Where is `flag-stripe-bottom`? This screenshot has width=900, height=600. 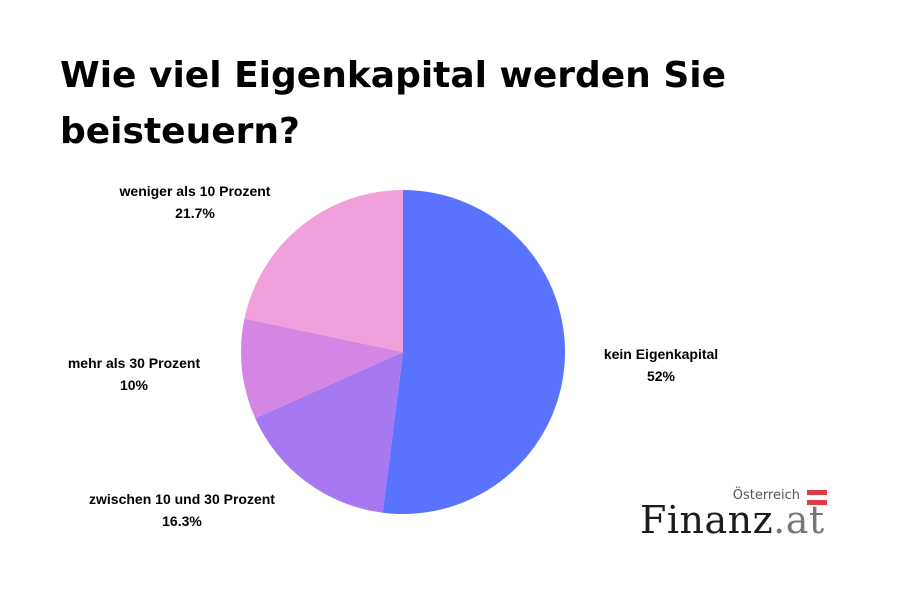
flag-stripe-bottom is located at coordinates (817, 502).